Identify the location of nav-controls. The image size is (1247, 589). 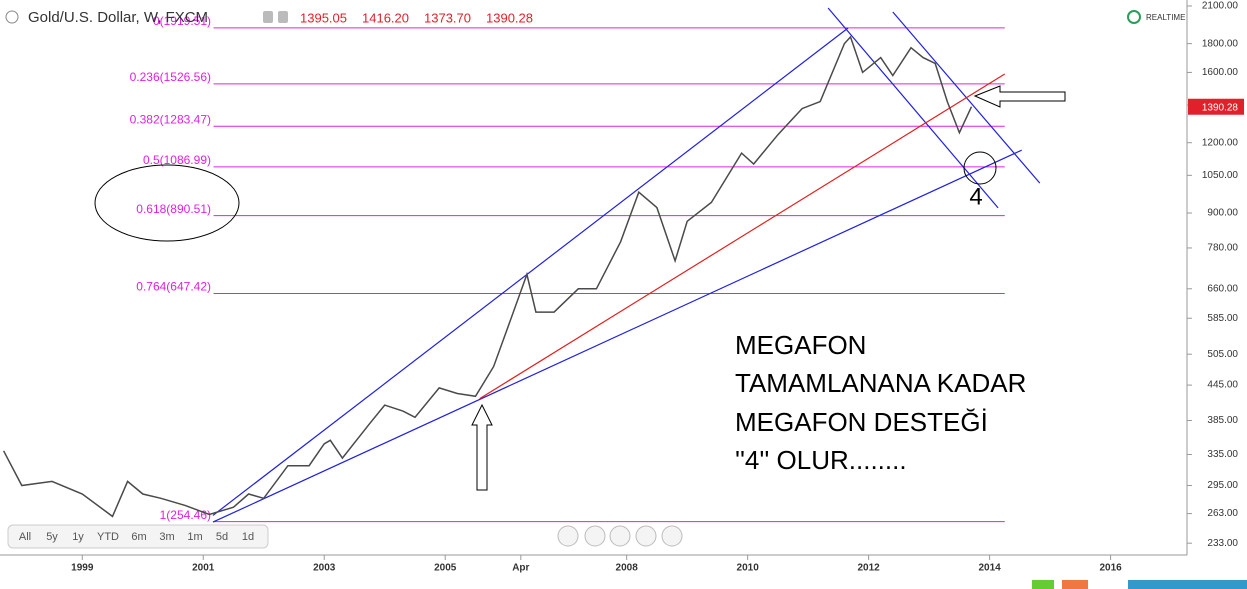
(620, 536).